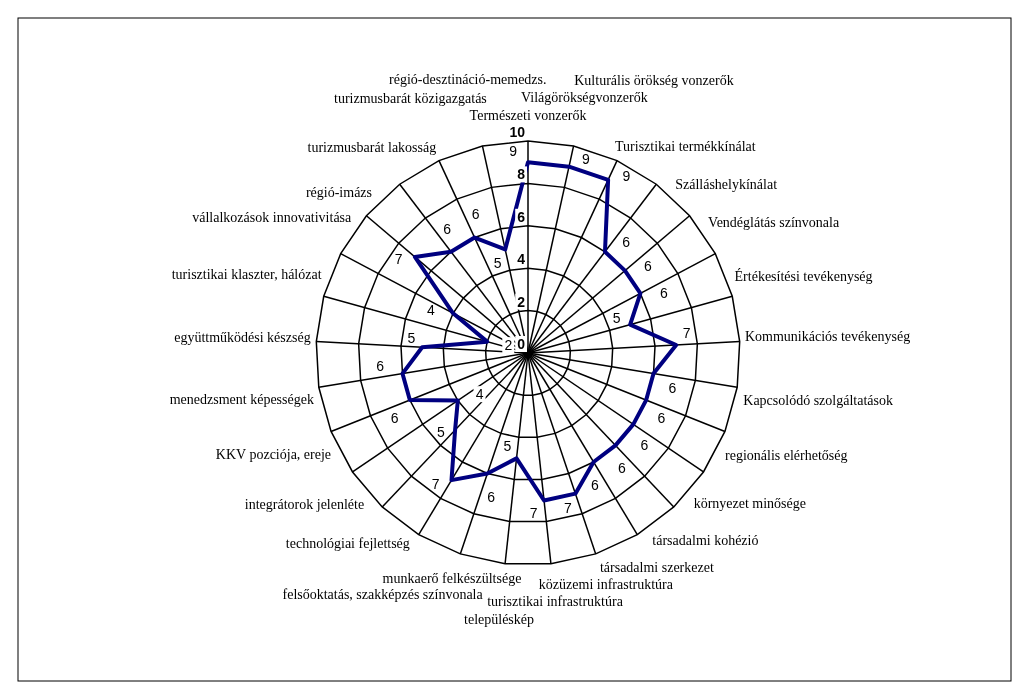 The width and height of the screenshot is (1029, 699). What do you see at coordinates (273, 454) in the screenshot?
I see `spoke-label: KKV pozciója, ereje` at bounding box center [273, 454].